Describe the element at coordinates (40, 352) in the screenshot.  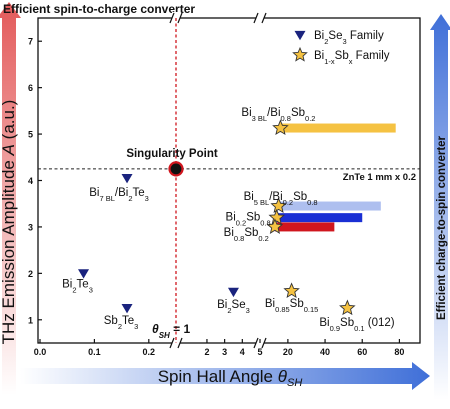
I see `x-tick-label: 0.0` at that location.